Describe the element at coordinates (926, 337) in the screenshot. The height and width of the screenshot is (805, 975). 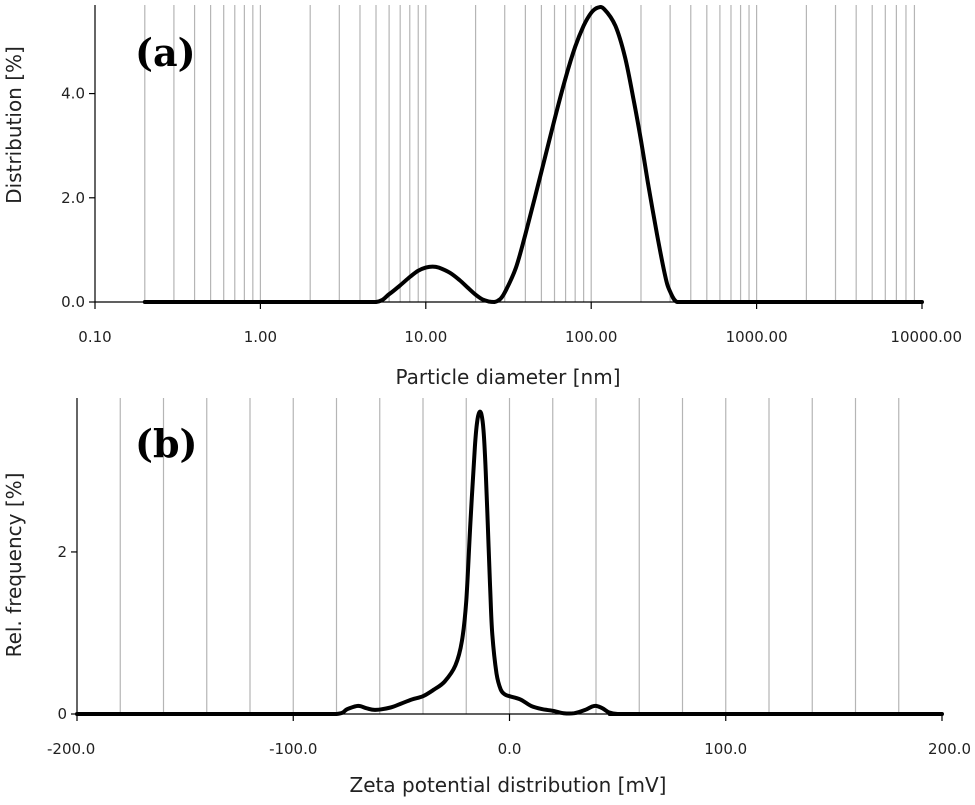
I see `panel-a-x-tick-label: 10000.00` at that location.